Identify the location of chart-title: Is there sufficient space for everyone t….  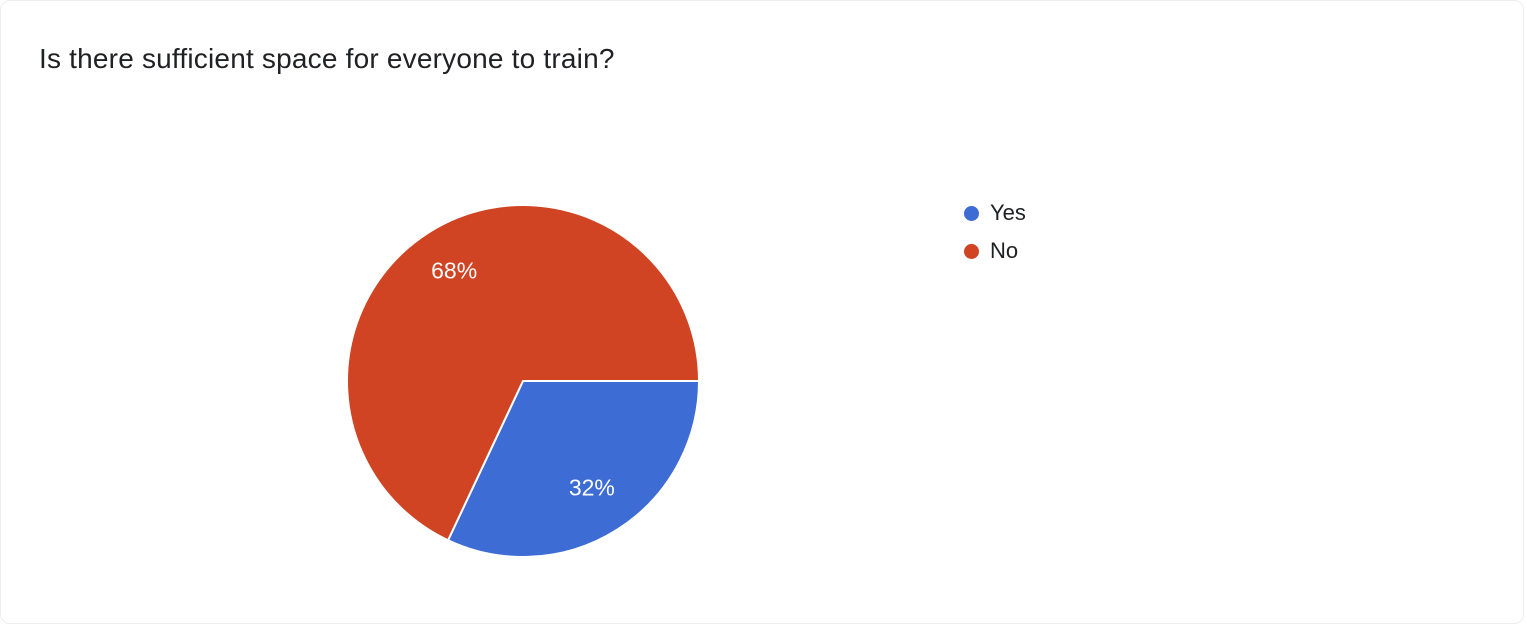
(327, 58).